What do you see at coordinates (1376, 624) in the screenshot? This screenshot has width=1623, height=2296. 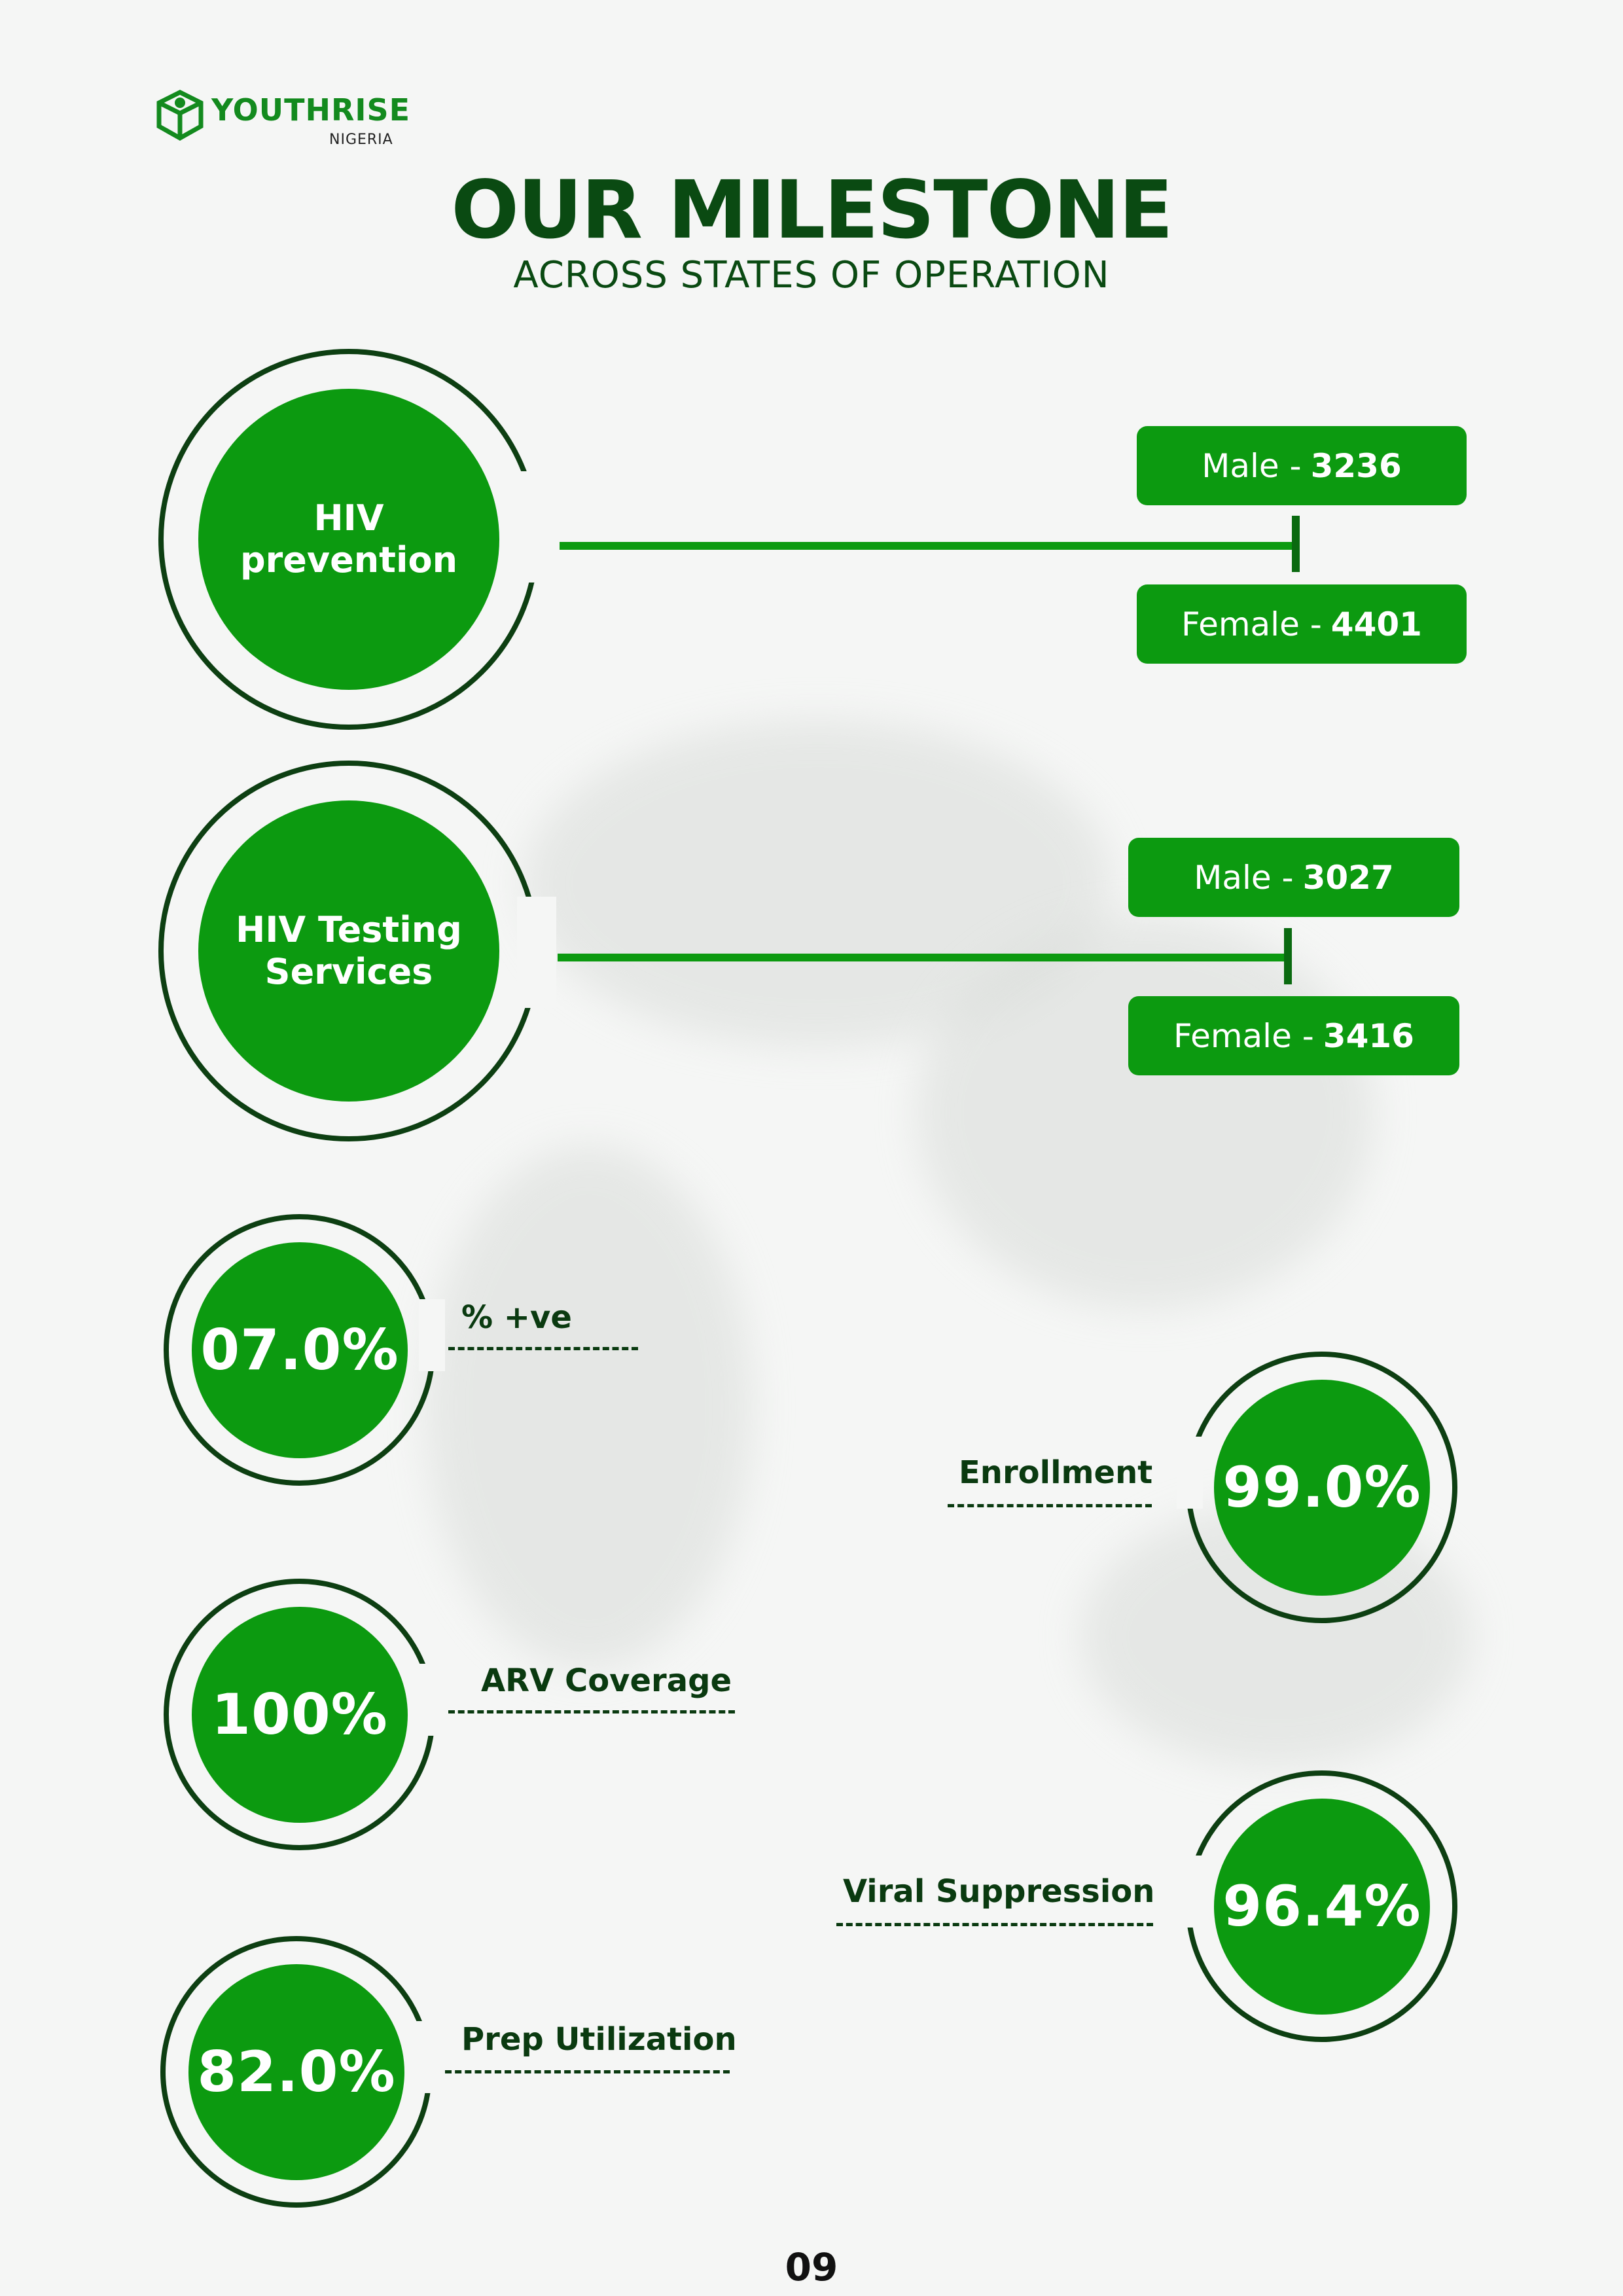 I see `female-value: 4401` at bounding box center [1376, 624].